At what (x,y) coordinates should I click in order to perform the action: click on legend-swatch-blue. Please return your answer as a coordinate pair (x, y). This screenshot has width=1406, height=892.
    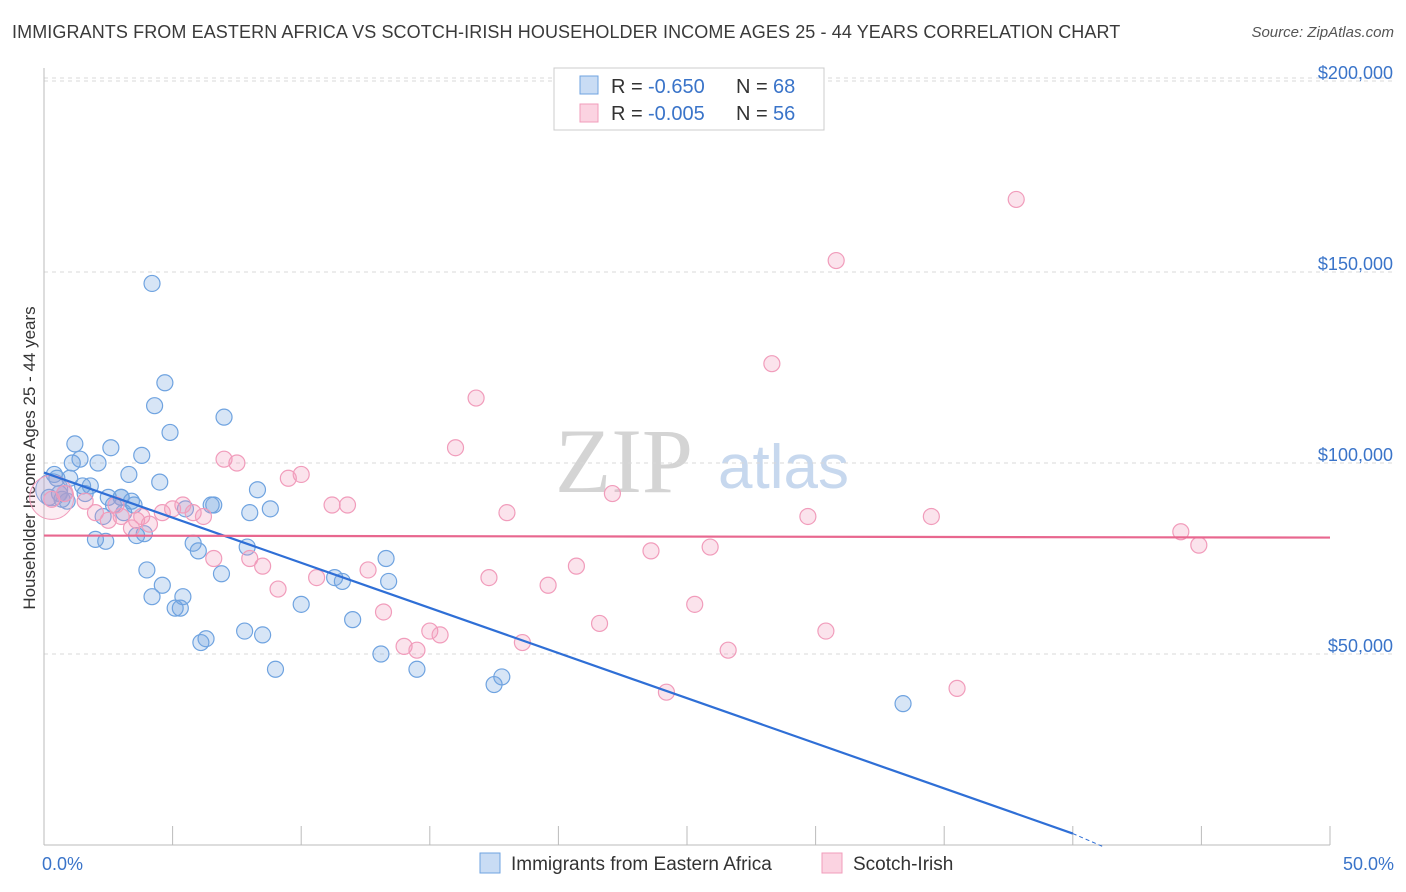
    Looking at the image, I should click on (589, 85).